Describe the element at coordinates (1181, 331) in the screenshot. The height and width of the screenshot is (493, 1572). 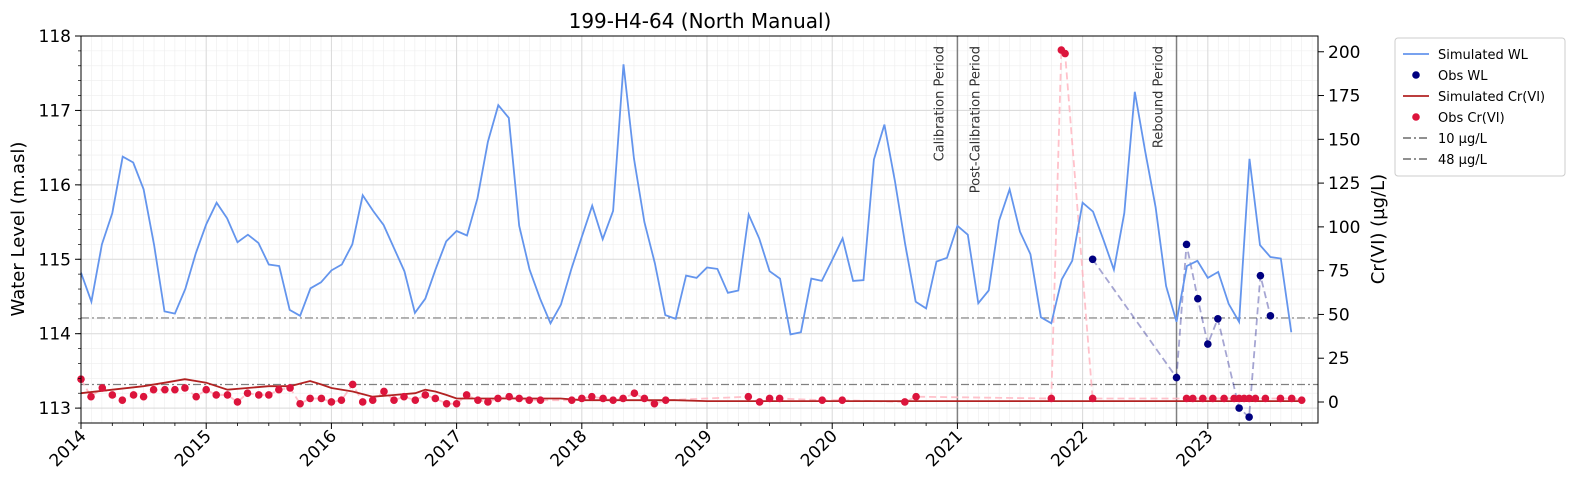
I see `obs-wl-connector-line` at that location.